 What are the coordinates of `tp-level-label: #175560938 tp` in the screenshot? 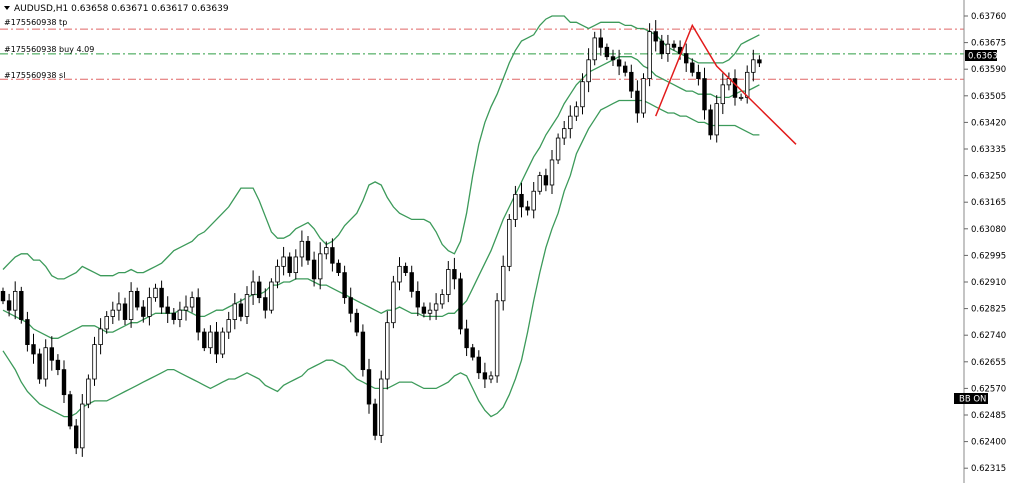 It's located at (35, 22).